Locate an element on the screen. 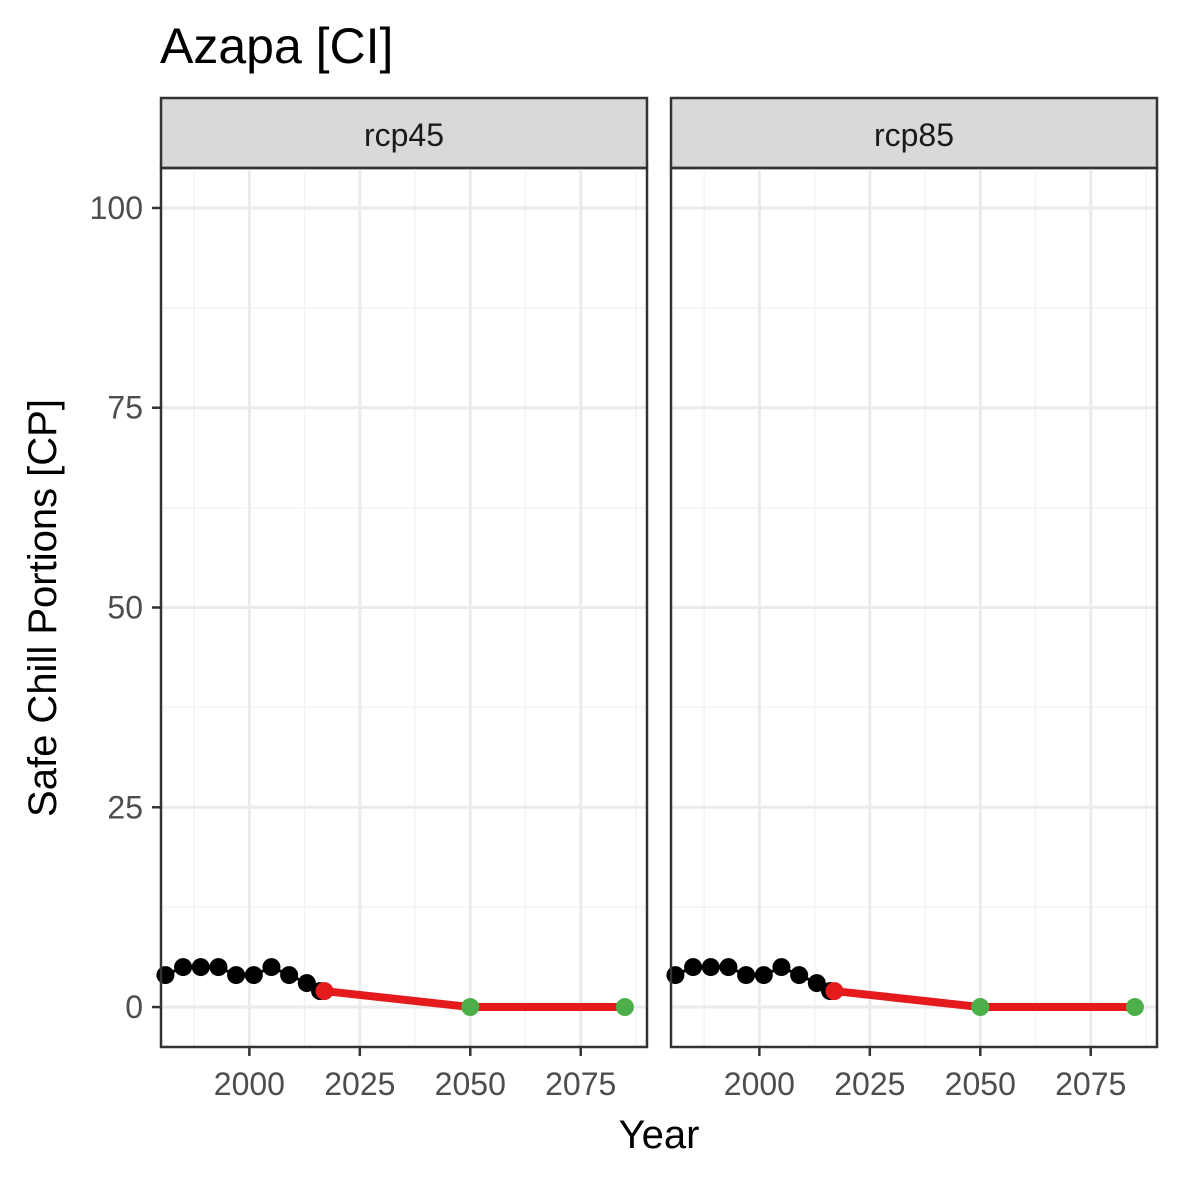 The height and width of the screenshot is (1181, 1181). y-tick-label: 50 is located at coordinates (125, 608).